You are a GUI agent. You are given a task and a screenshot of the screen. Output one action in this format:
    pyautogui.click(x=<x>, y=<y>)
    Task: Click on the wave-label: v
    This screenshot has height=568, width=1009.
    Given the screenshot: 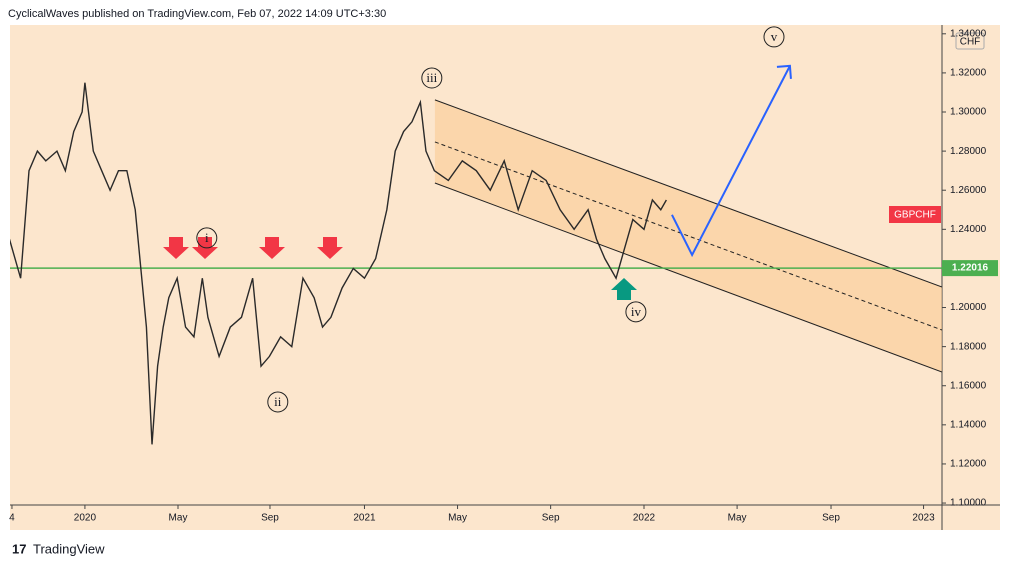 What is the action you would take?
    pyautogui.click(x=774, y=36)
    